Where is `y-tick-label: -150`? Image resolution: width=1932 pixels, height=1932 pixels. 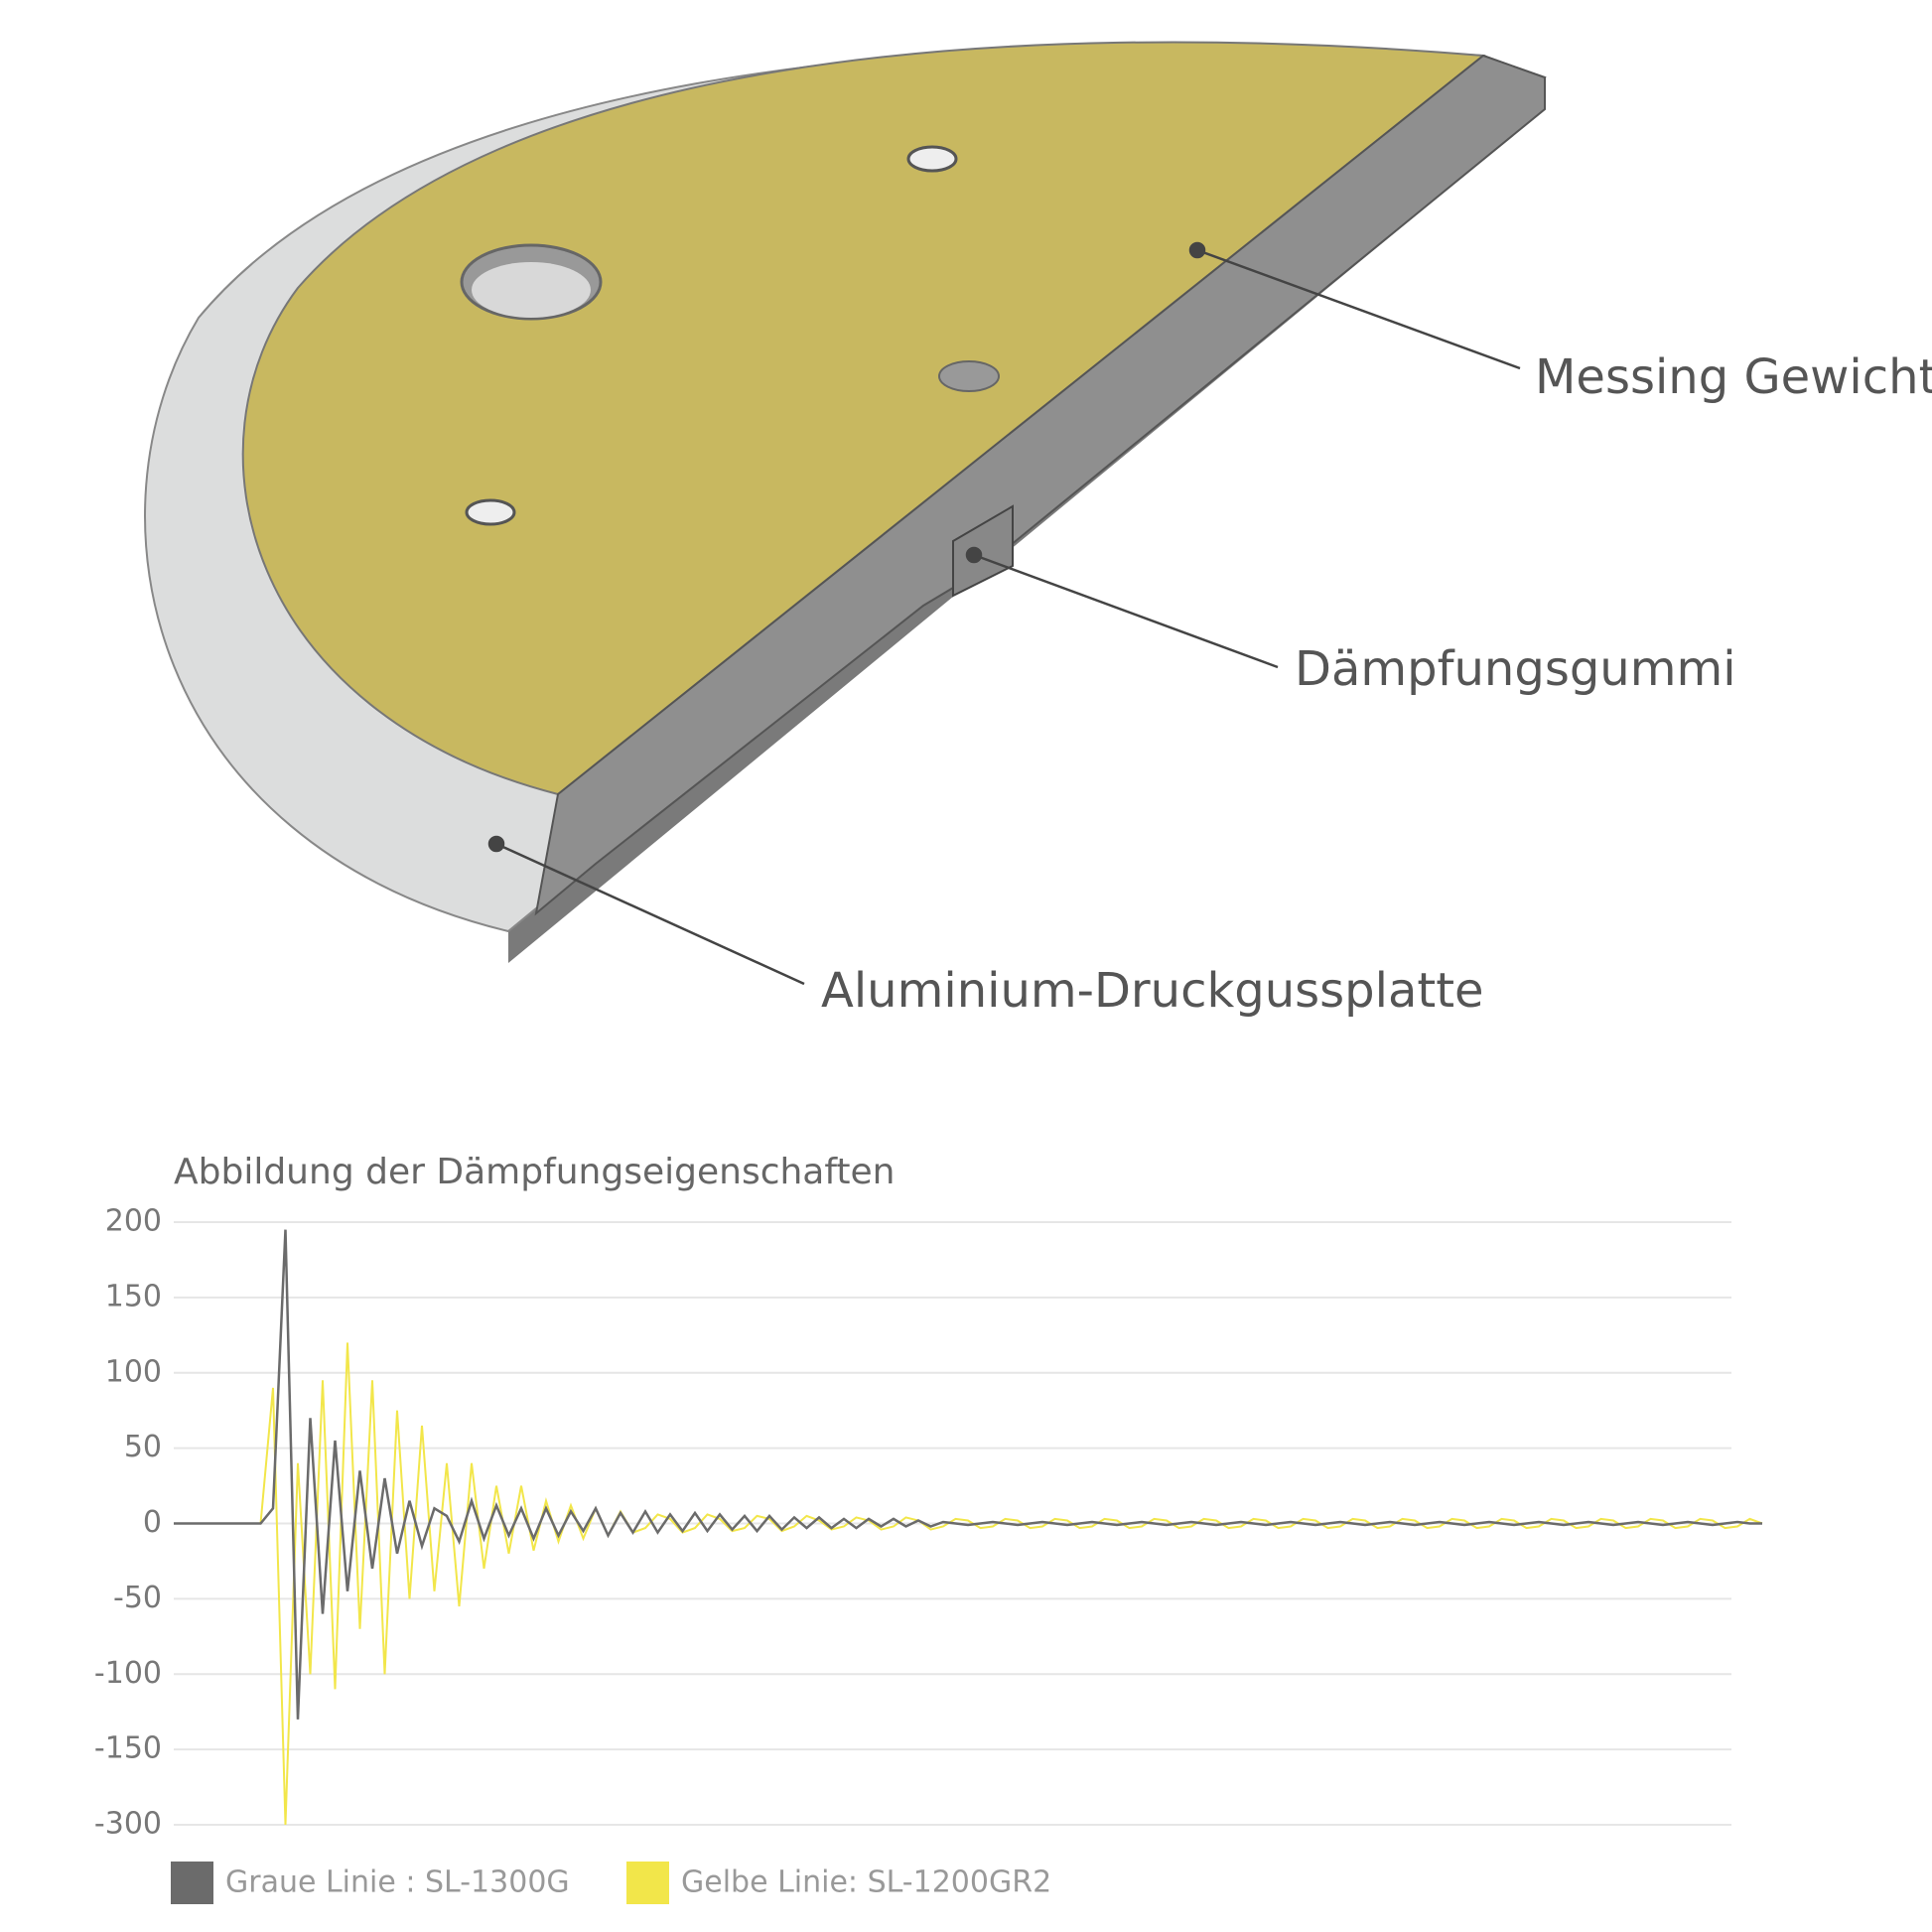
y-tick-label: -150 is located at coordinates (128, 1748).